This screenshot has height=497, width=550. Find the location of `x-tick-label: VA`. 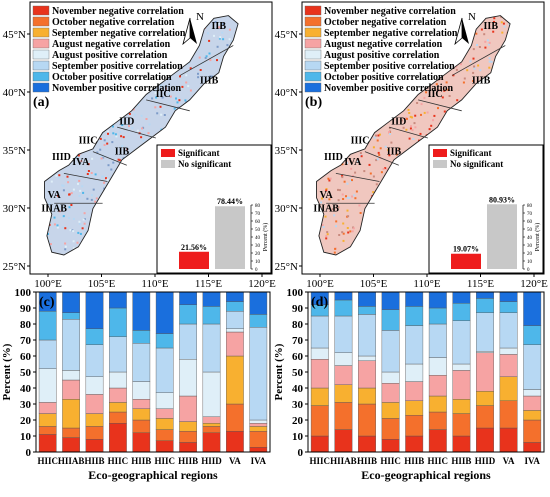

x-tick-label: VA is located at coordinates (235, 461).